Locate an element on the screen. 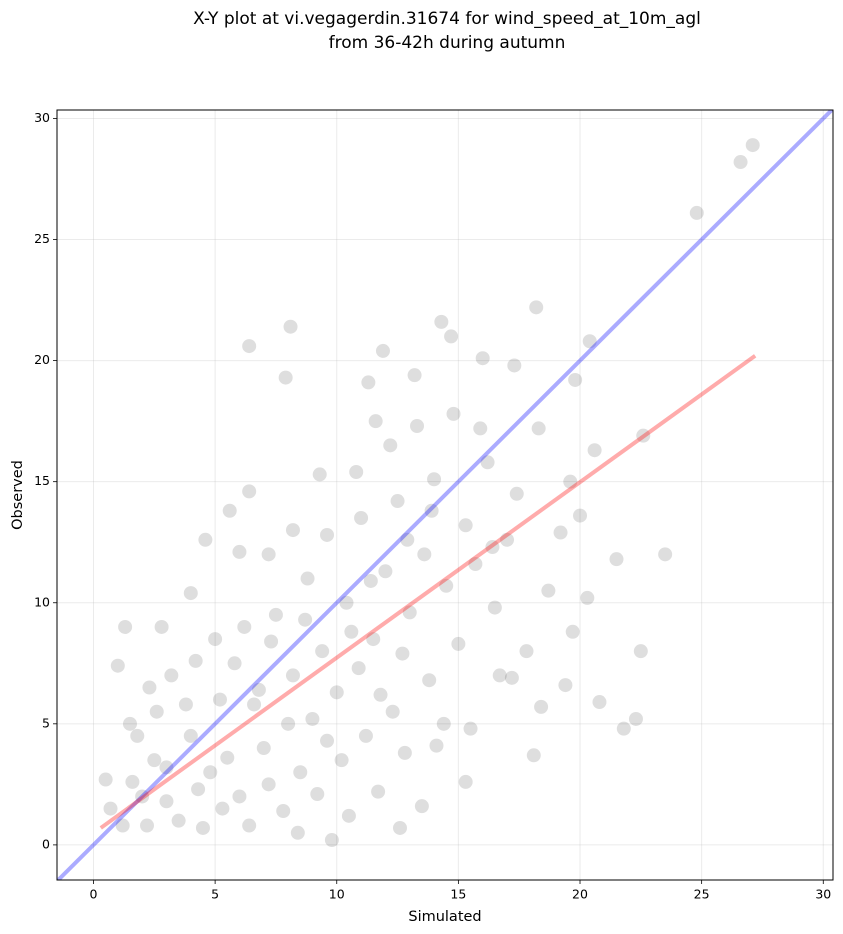 This screenshot has width=843, height=934. chart-subtitle: from 36-42h during autumn is located at coordinates (447, 43).